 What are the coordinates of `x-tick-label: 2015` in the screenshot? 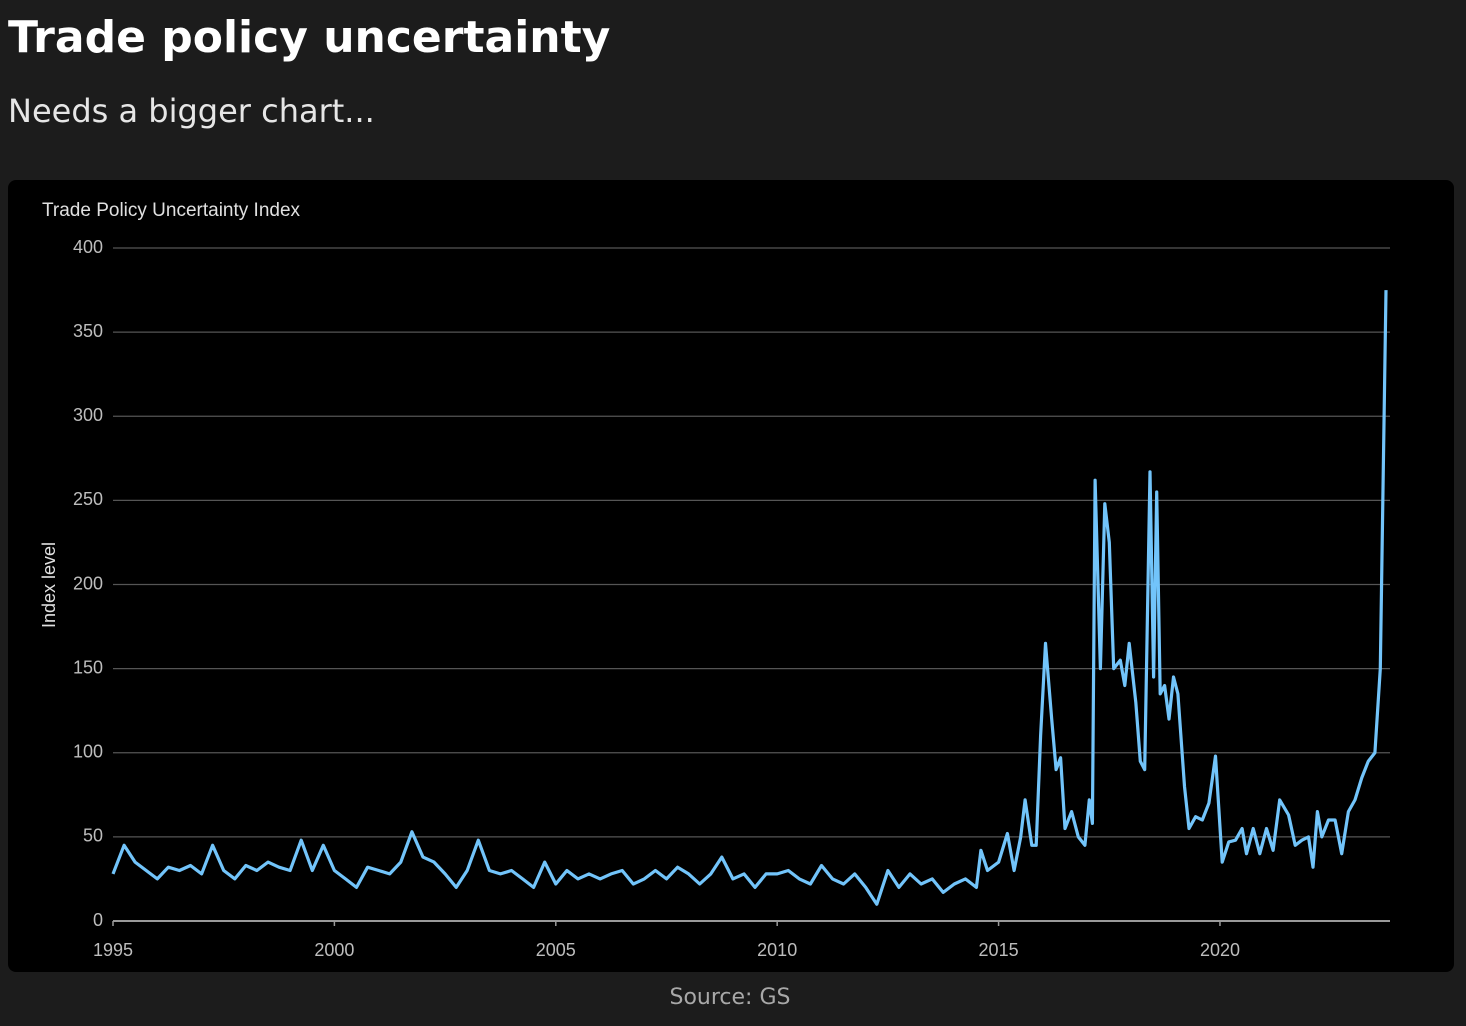 It's located at (999, 950).